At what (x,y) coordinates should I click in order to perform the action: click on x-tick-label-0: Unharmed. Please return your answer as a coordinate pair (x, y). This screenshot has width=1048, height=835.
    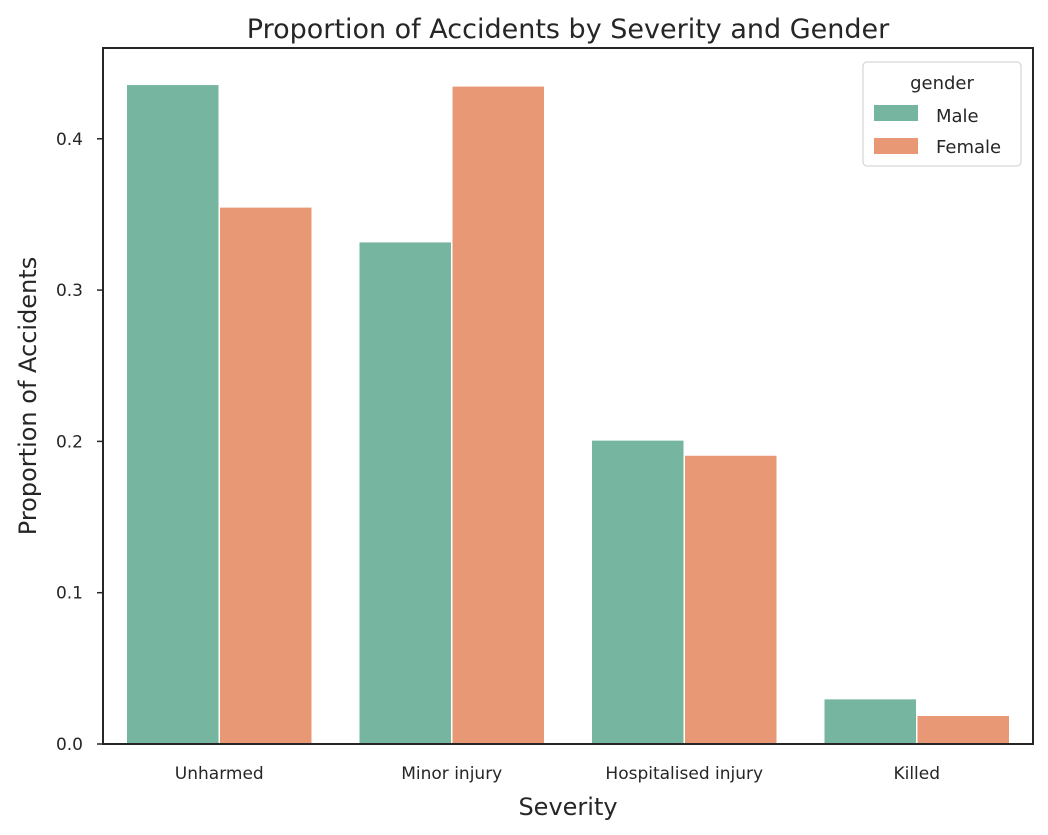
    Looking at the image, I should click on (219, 774).